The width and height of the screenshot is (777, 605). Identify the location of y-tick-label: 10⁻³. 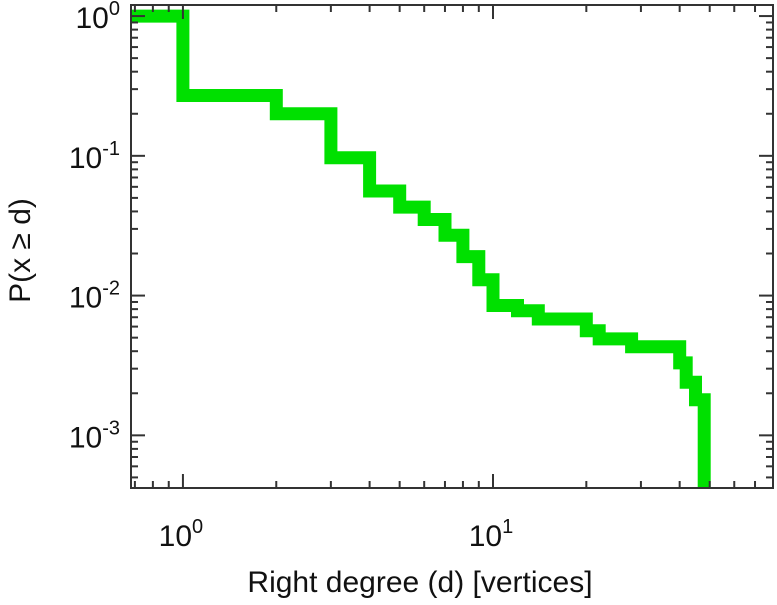
(94, 435).